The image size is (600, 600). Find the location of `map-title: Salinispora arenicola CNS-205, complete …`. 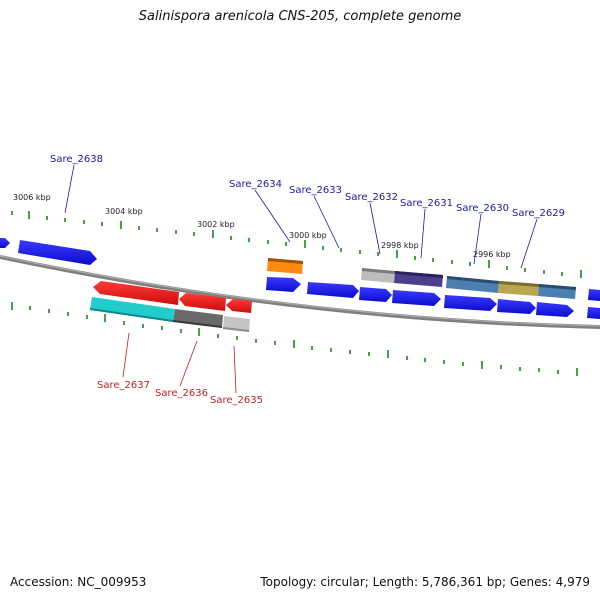

map-title: Salinispora arenicola CNS-205, complete … is located at coordinates (300, 16).